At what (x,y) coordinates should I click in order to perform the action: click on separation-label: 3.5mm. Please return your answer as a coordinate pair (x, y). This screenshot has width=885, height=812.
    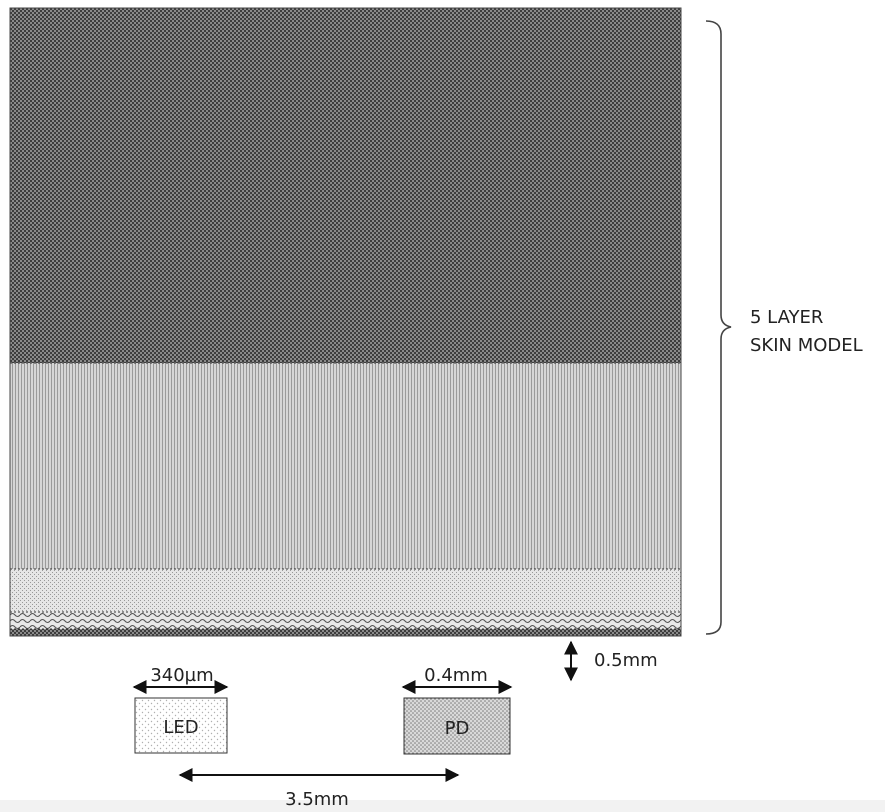
    Looking at the image, I should click on (317, 799).